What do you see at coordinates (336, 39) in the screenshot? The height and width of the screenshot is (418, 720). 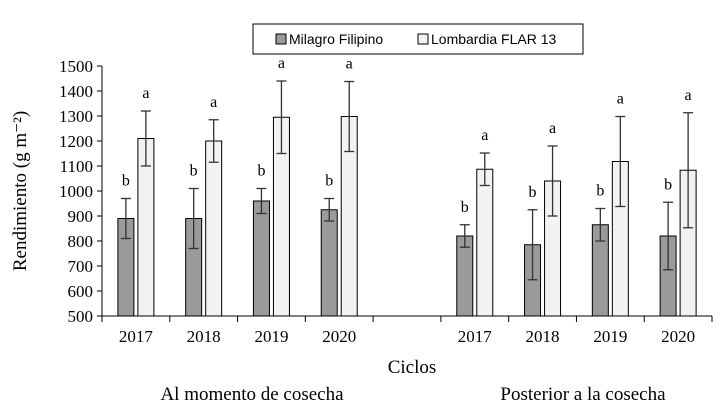 I see `legend-label-milagro: Milagro Filipino` at bounding box center [336, 39].